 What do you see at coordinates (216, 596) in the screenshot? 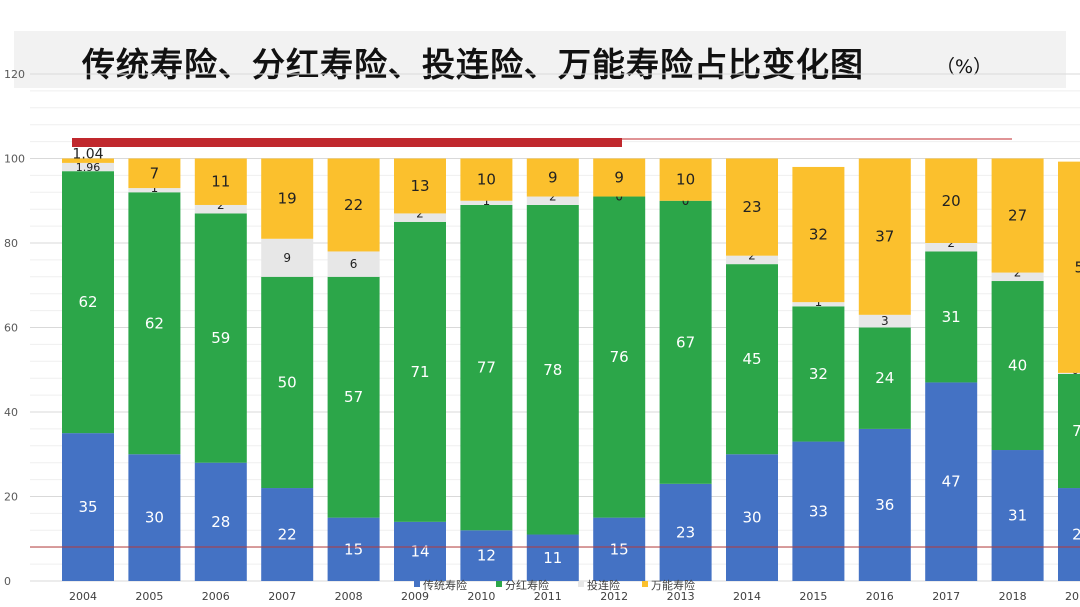
I see `x-tick-label: 2006` at bounding box center [216, 596].